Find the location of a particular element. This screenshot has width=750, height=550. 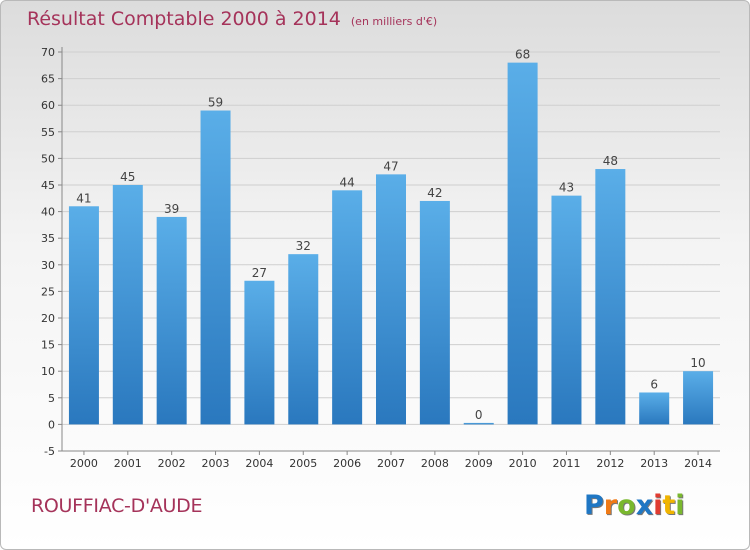

bar-2010 is located at coordinates (522, 243).